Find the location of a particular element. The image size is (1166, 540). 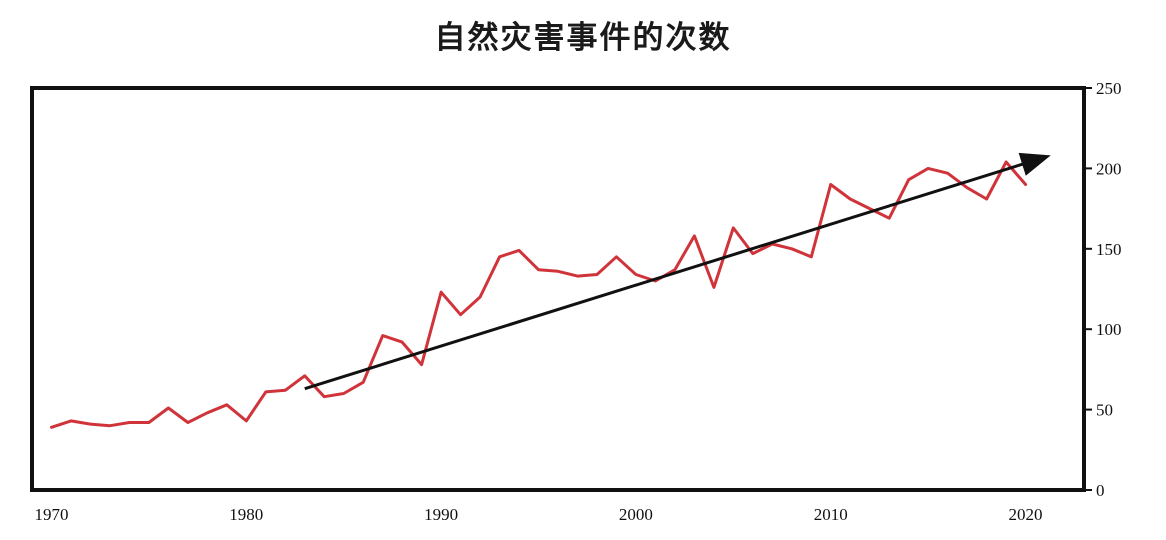

y-axis: 0 50 100 150 200 250 is located at coordinates (1103, 289).